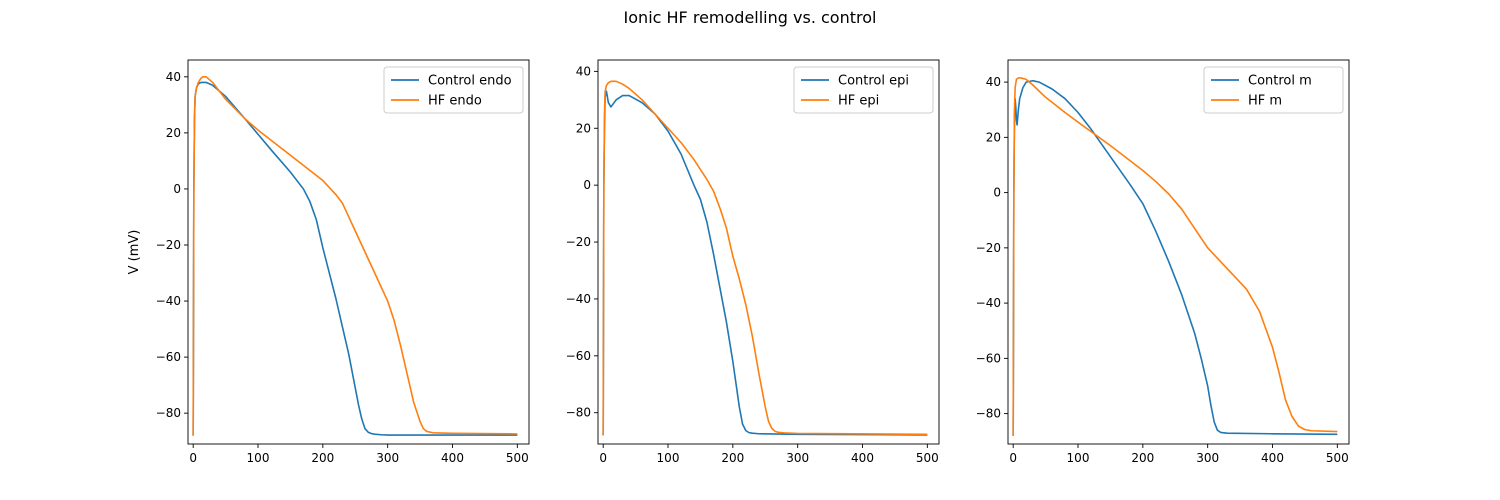 The width and height of the screenshot is (1500, 500). I want to click on legend: Control epi HF epi, so click(863, 90).